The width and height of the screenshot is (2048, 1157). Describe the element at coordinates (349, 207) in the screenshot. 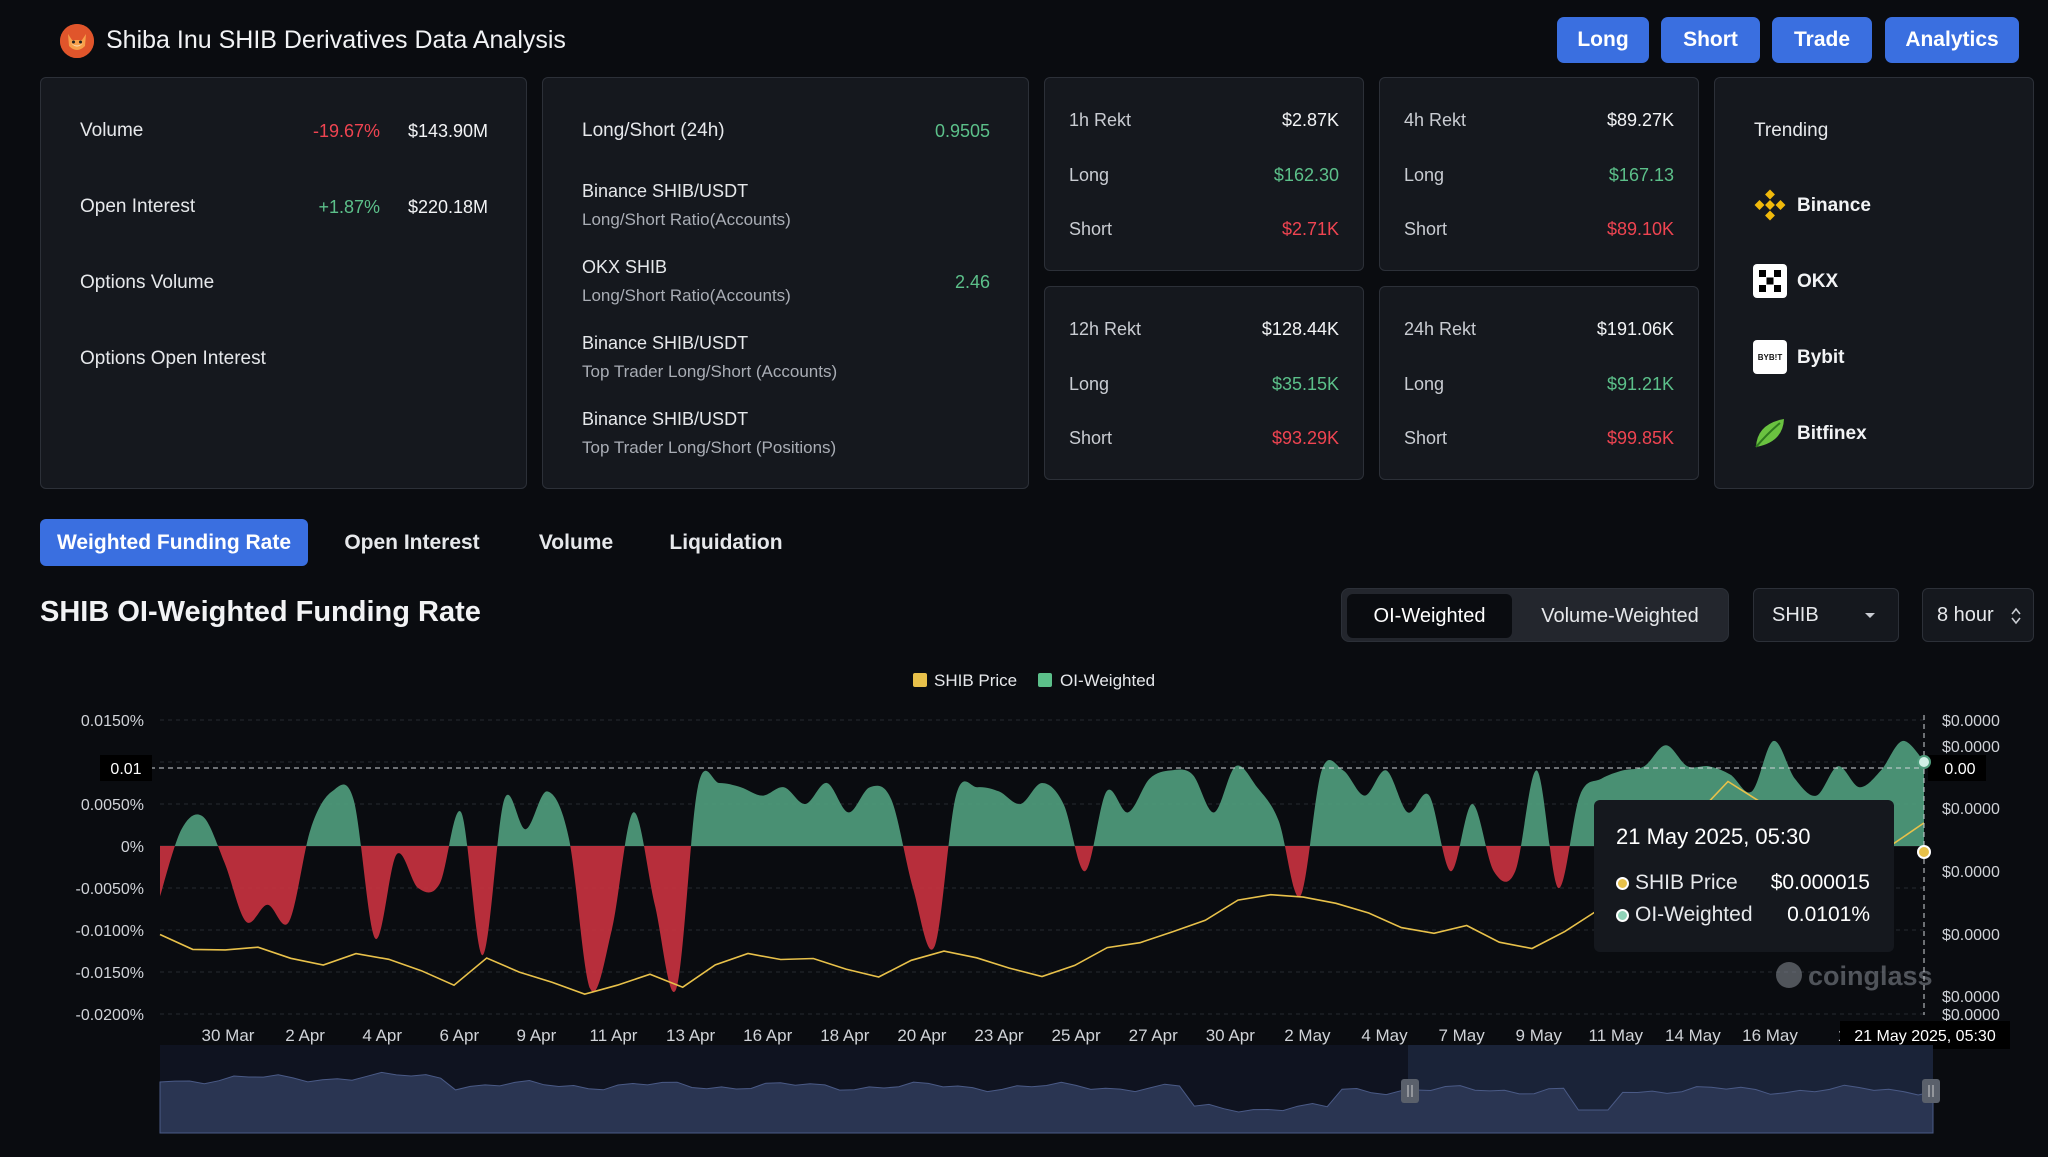

I see `open-interest-change: +1.87%` at that location.